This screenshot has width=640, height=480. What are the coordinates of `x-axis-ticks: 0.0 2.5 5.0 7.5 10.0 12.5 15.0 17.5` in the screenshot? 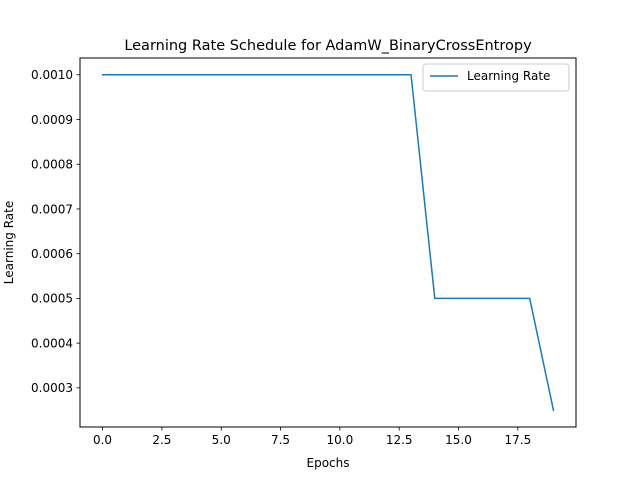 It's located at (312, 437).